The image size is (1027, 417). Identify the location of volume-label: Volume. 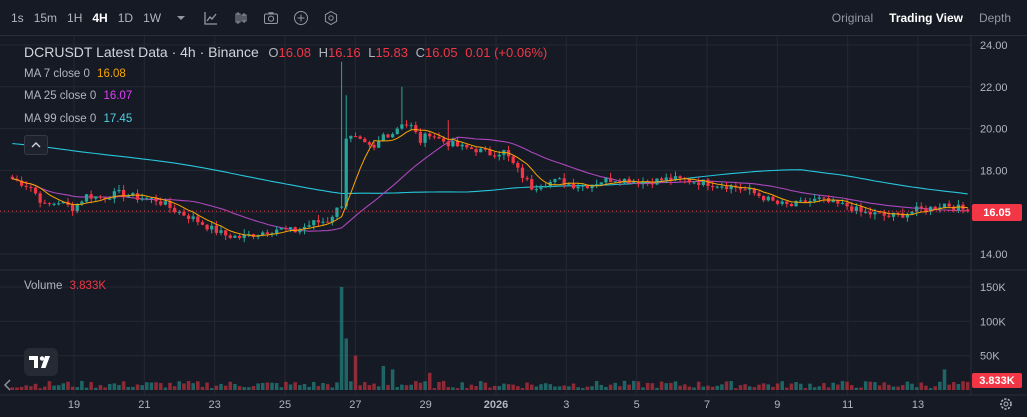
(43, 286).